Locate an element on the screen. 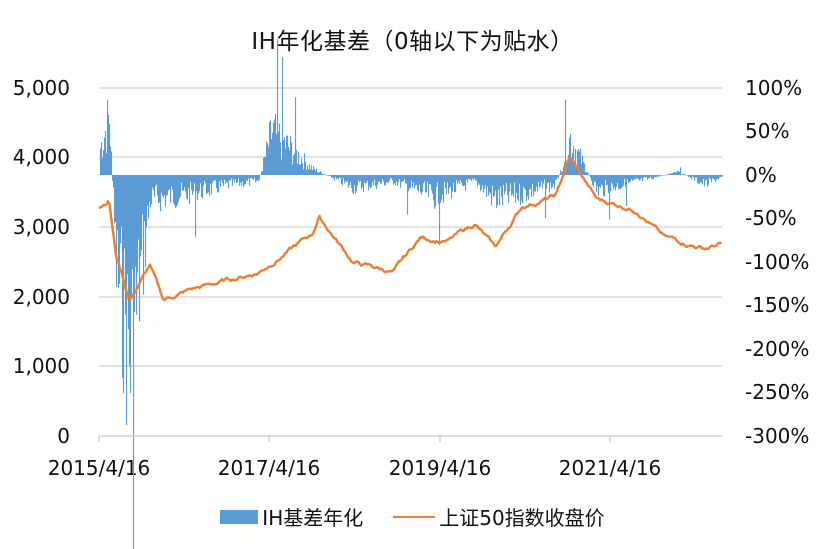 The height and width of the screenshot is (549, 825). right-tick: -200% is located at coordinates (777, 349).